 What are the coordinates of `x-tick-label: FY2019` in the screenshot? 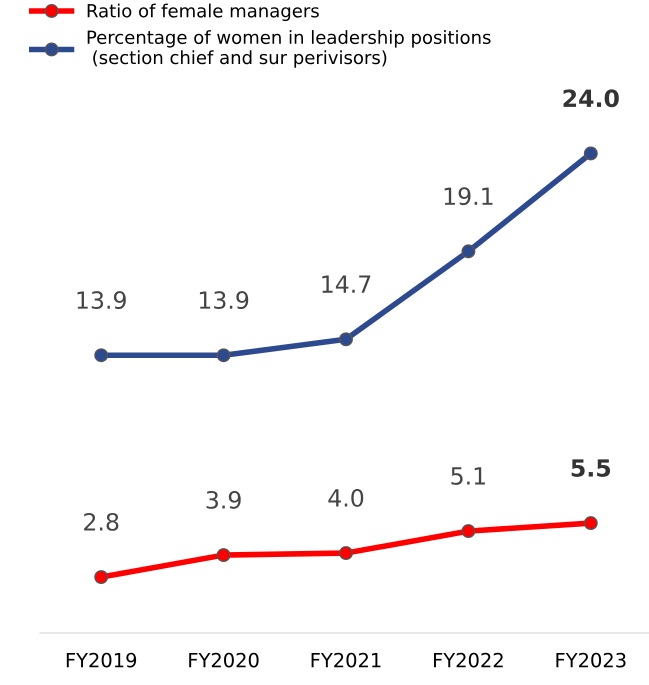 It's located at (101, 660).